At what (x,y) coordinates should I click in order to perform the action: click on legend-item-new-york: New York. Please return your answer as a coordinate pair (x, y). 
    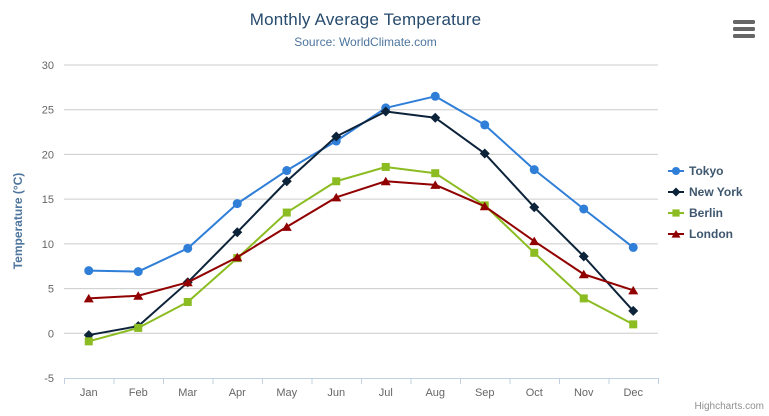
    Looking at the image, I should click on (705, 191).